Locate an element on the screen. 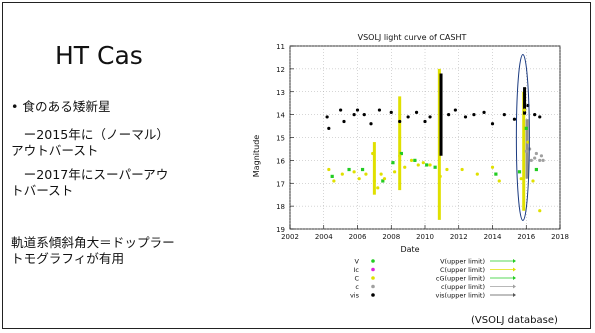 Image resolution: width=595 pixels, height=333 pixels. y-tick-label: 16 is located at coordinates (280, 161).